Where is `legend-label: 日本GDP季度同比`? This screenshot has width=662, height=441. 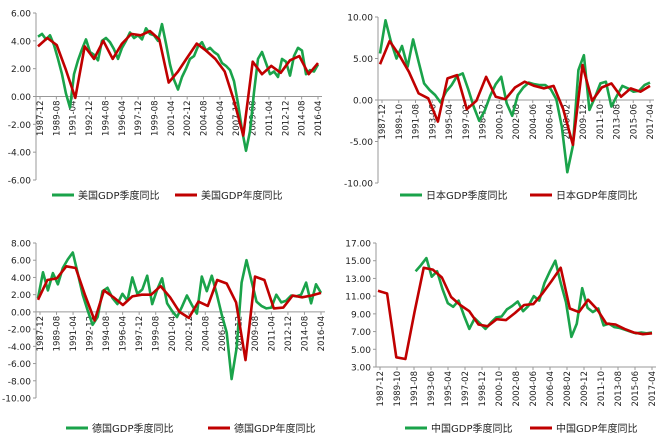 legend-label: 日本GDP季度同比 is located at coordinates (466, 195).